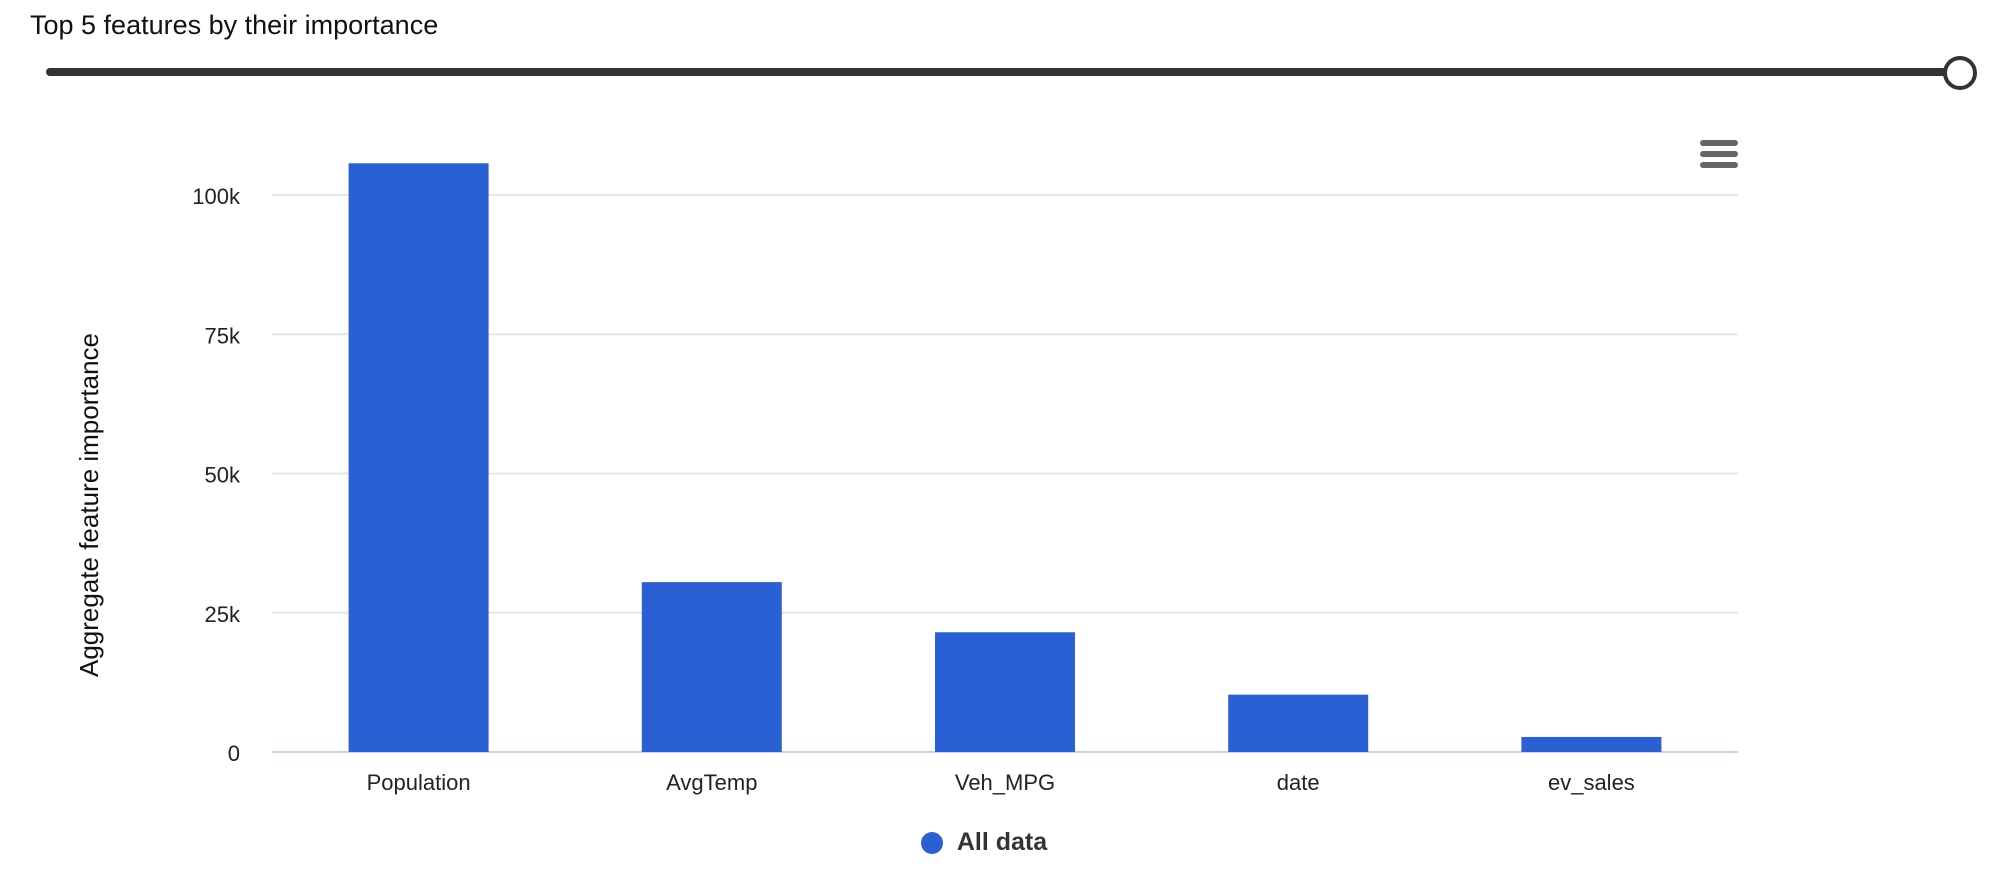  Describe the element at coordinates (223, 614) in the screenshot. I see `y-tick-label: 25k` at that location.